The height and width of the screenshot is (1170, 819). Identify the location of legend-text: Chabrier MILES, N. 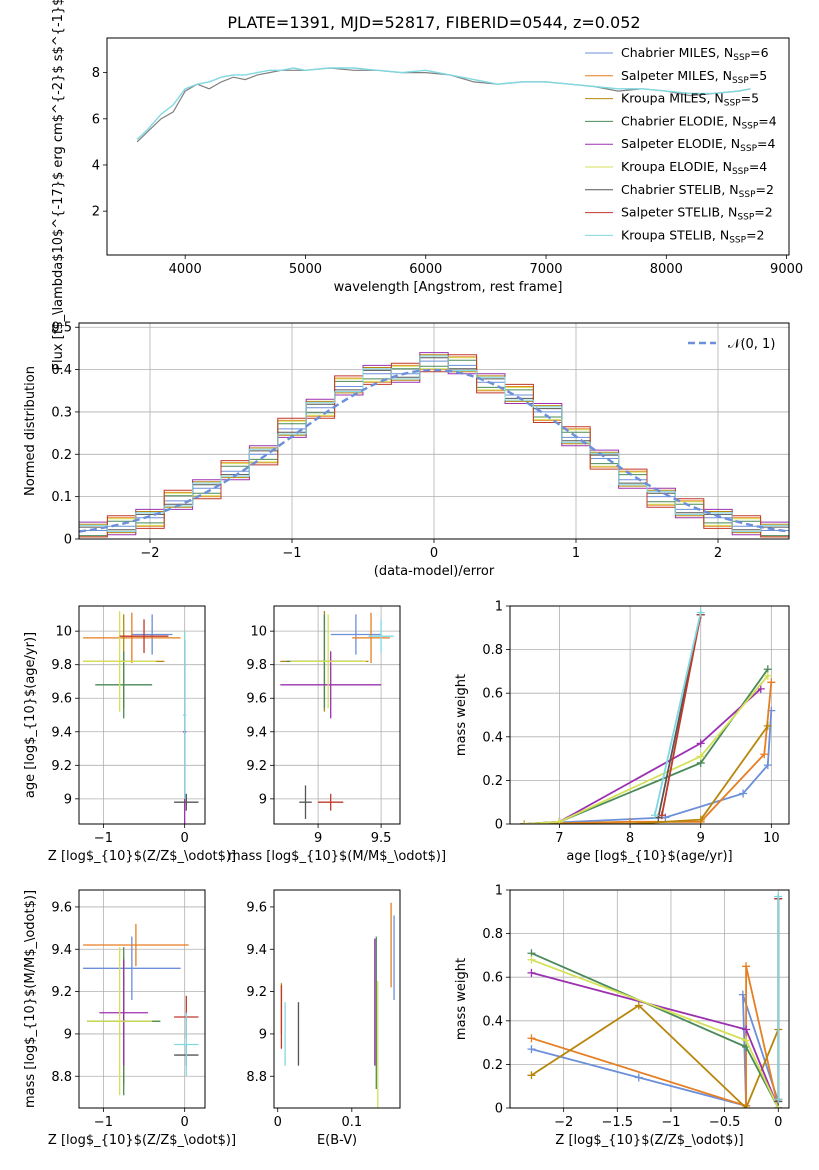
(677, 52).